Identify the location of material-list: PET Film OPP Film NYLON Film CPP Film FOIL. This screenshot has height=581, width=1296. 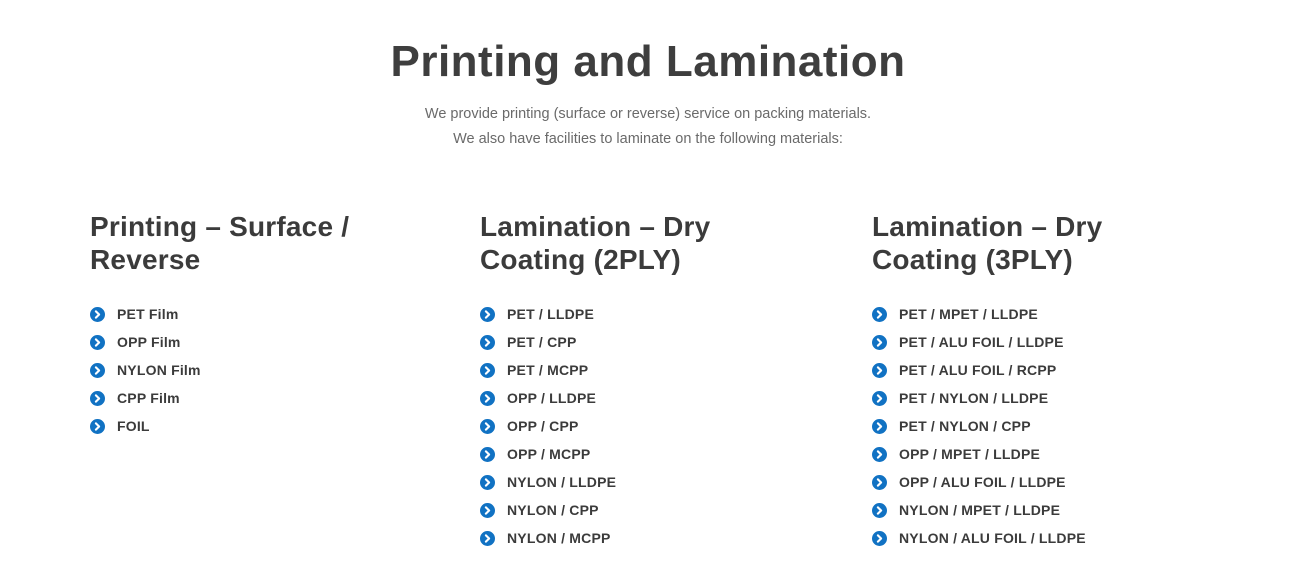
(270, 370).